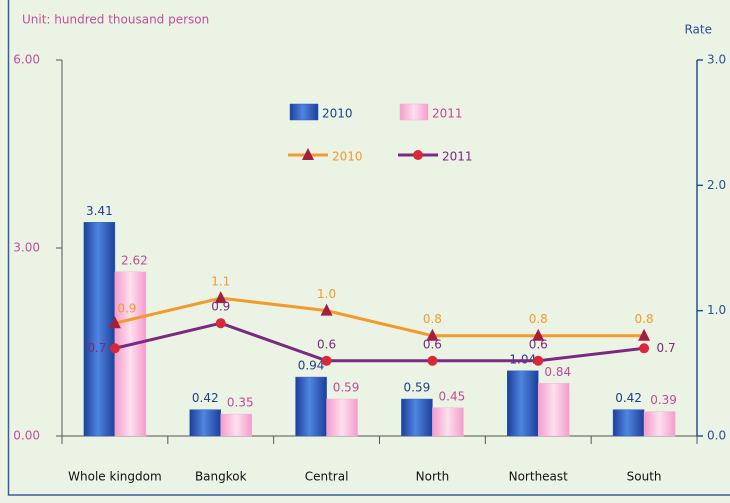 The width and height of the screenshot is (730, 503). I want to click on y2-tick-label: 0.0, so click(716, 436).